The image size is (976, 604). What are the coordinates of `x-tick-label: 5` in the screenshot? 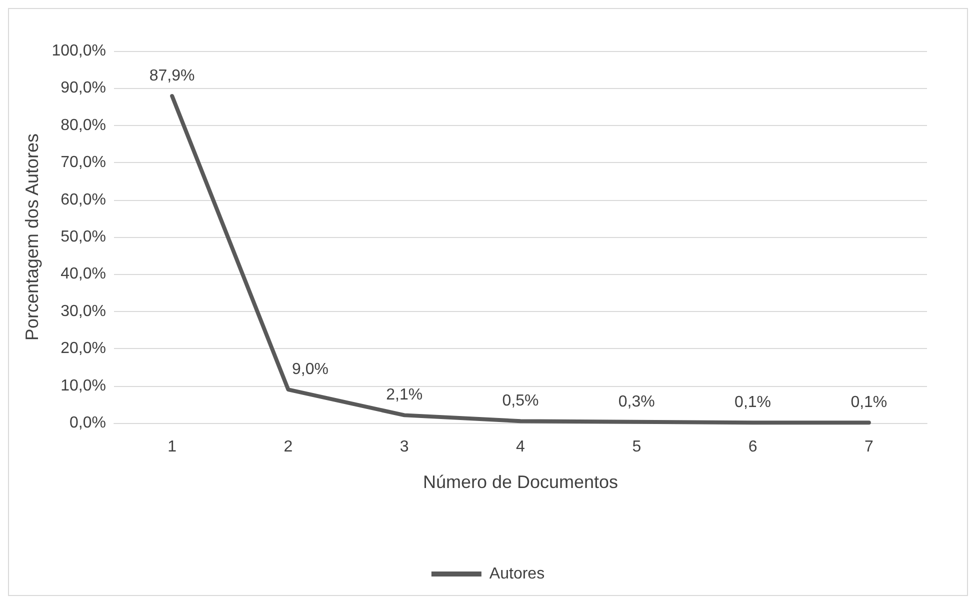 It's located at (637, 447).